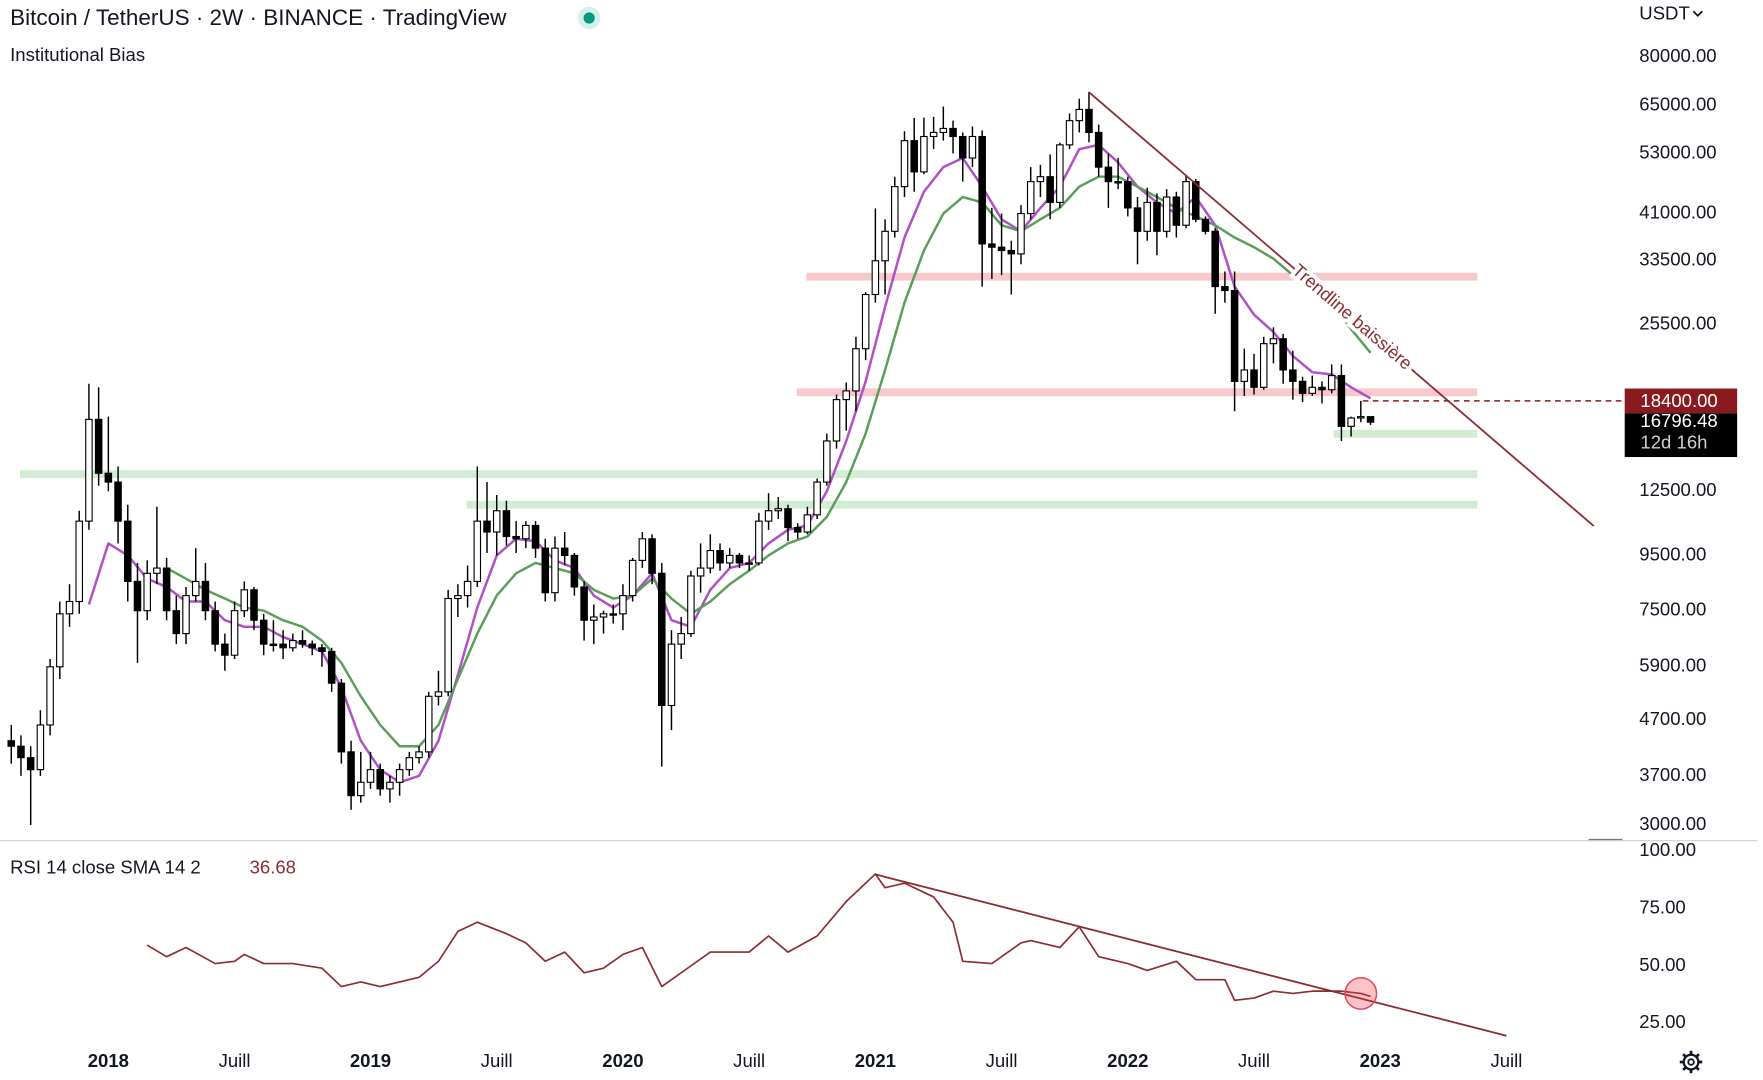 This screenshot has height=1080, width=1763. What do you see at coordinates (1677, 104) in the screenshot?
I see `y-tick-label: 65000.00` at bounding box center [1677, 104].